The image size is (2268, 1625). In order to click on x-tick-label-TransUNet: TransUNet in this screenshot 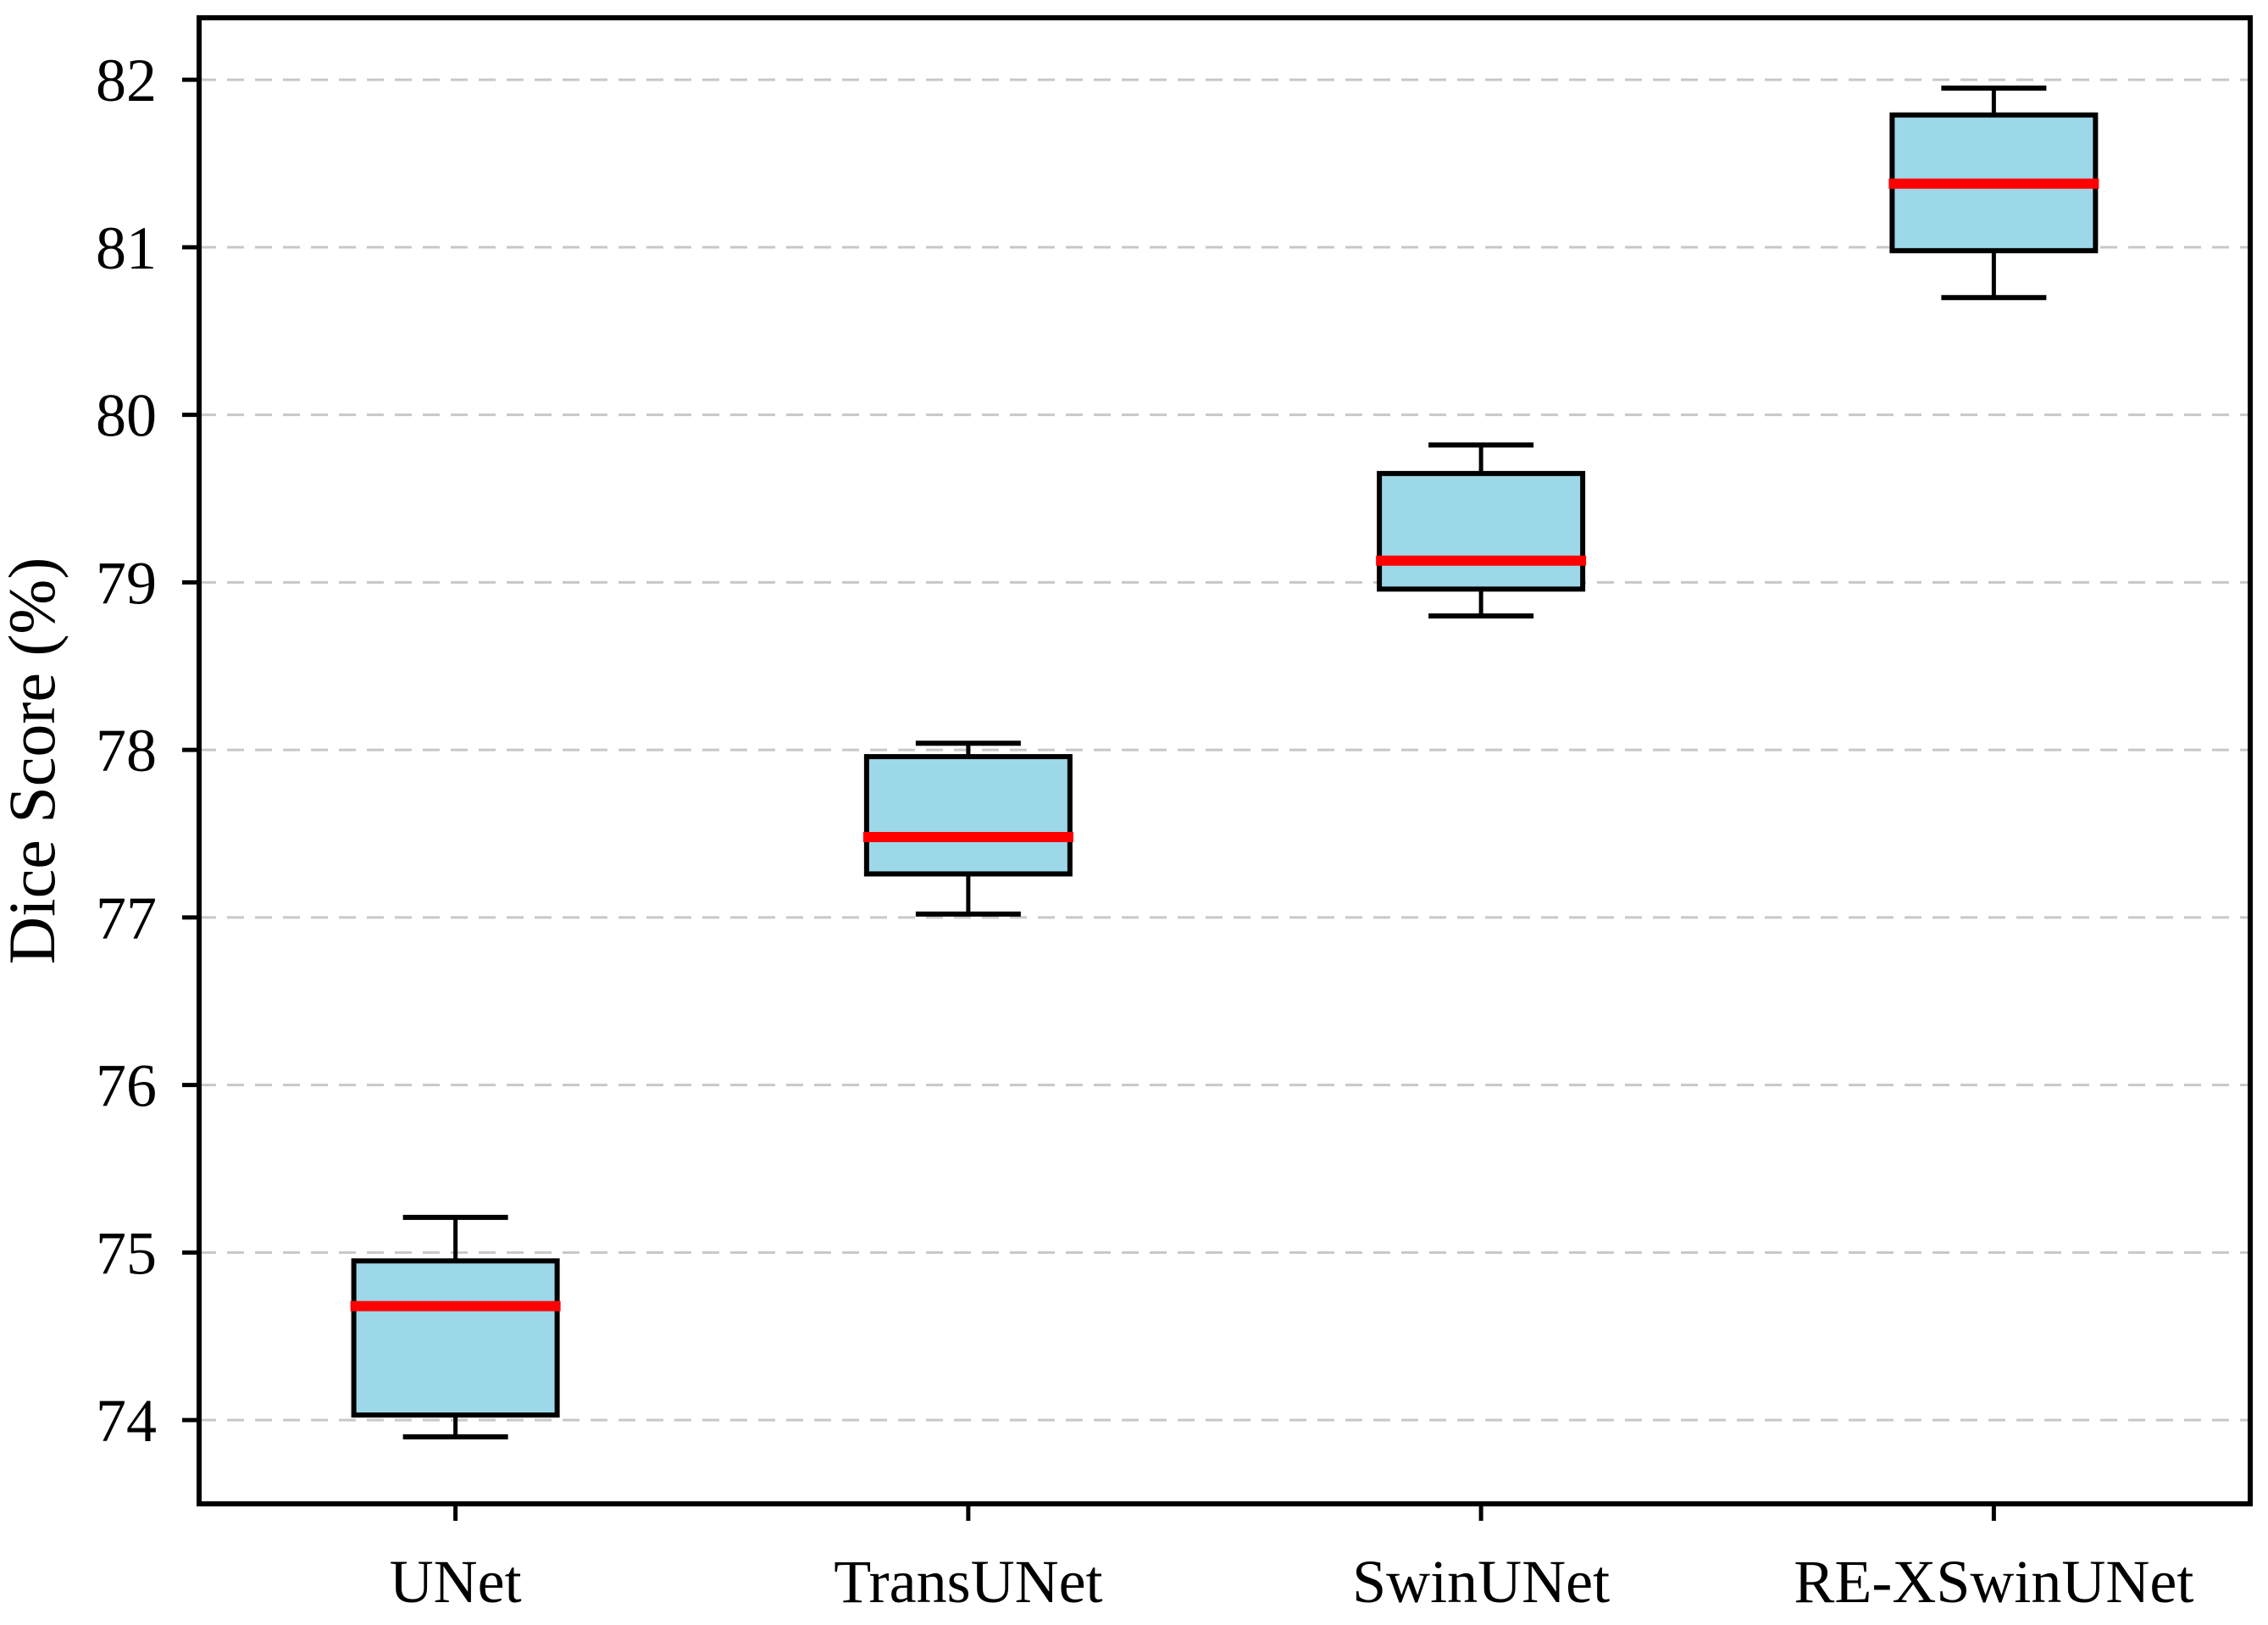, I will do `click(968, 1582)`.